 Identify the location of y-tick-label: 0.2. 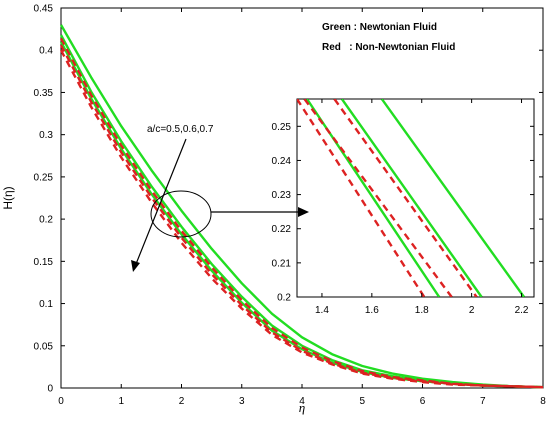
(46, 220).